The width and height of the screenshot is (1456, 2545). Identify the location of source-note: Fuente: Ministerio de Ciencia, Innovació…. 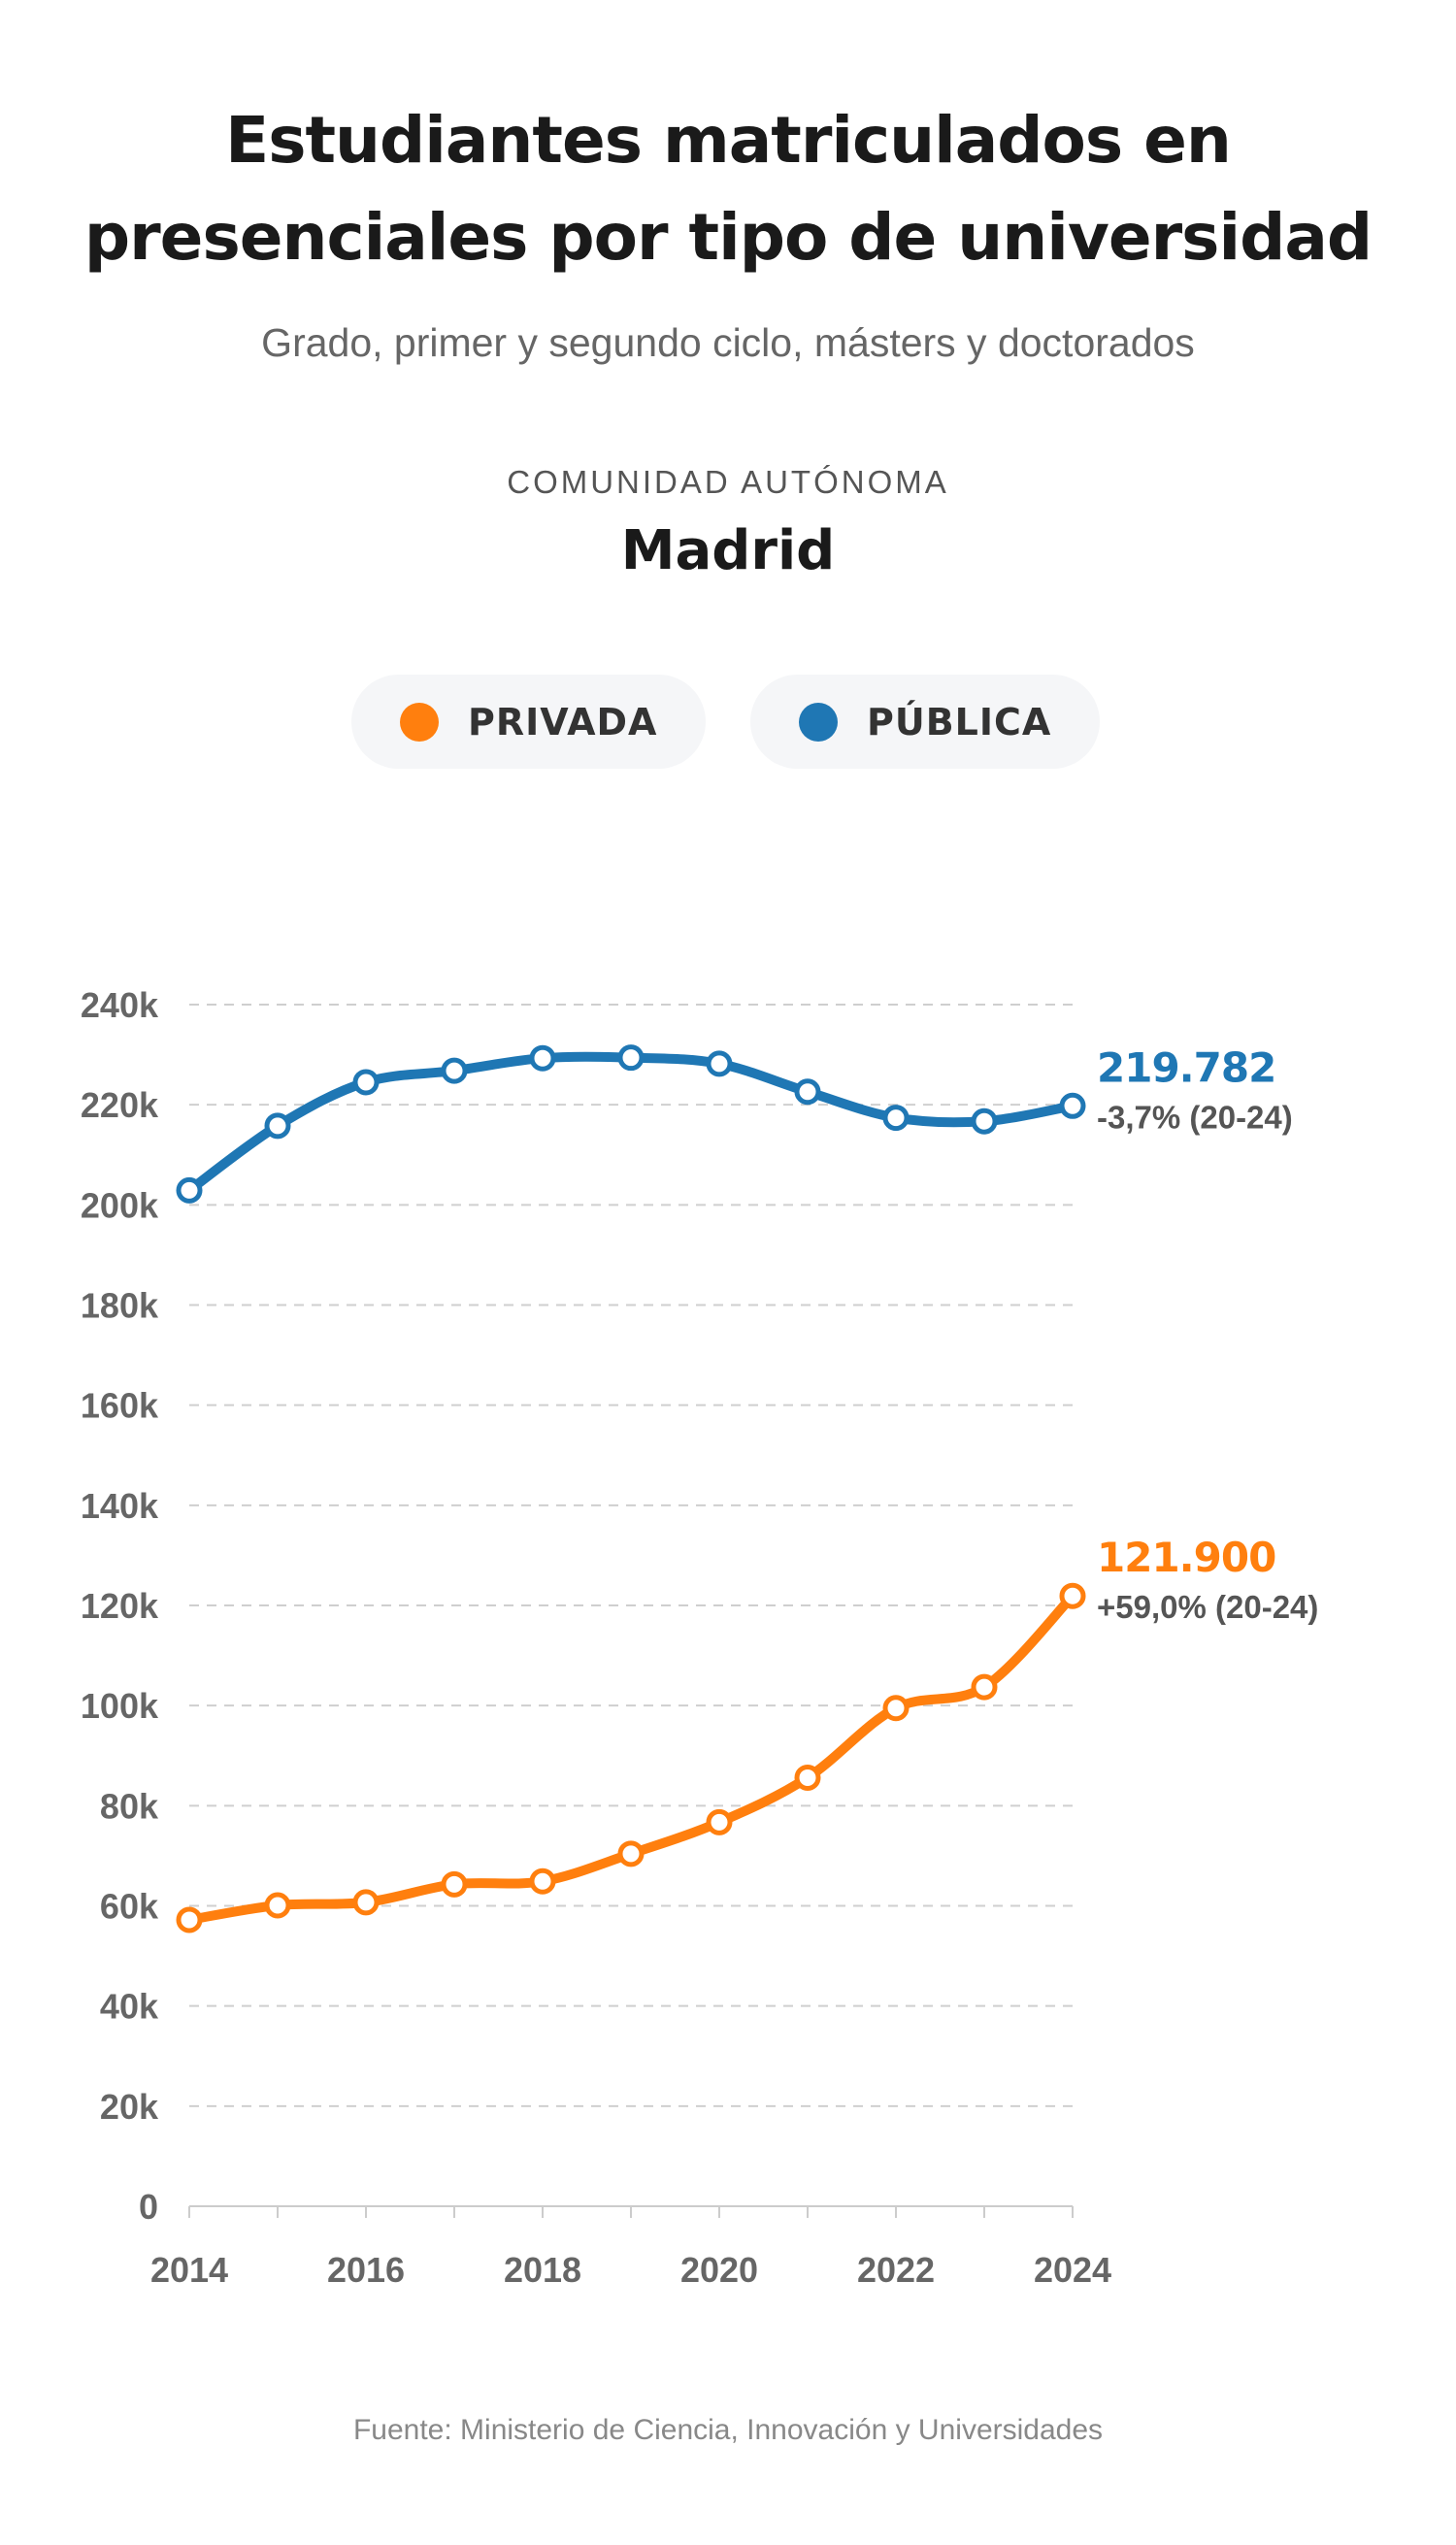
(728, 2430).